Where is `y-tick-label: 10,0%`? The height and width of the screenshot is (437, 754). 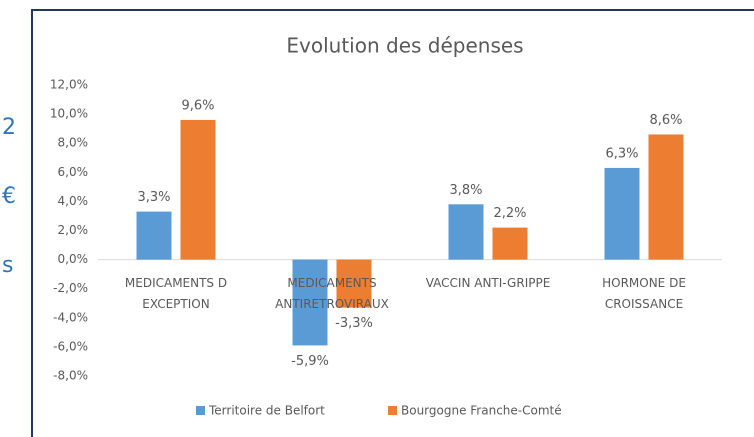 y-tick-label: 10,0% is located at coordinates (69, 114).